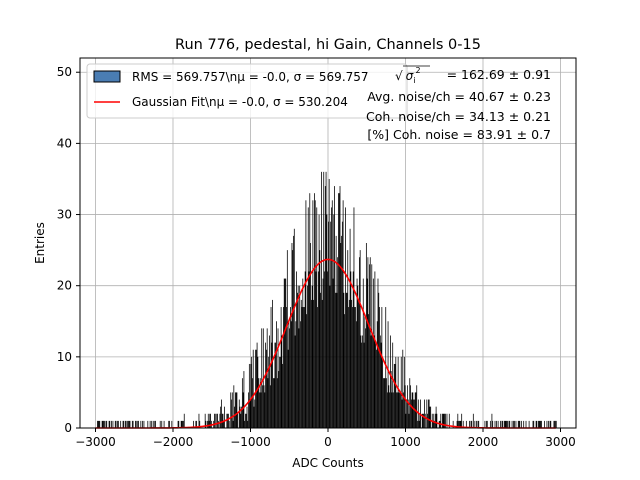 The width and height of the screenshot is (640, 480). What do you see at coordinates (95, 442) in the screenshot?
I see `x-tick-label: −3000` at bounding box center [95, 442].